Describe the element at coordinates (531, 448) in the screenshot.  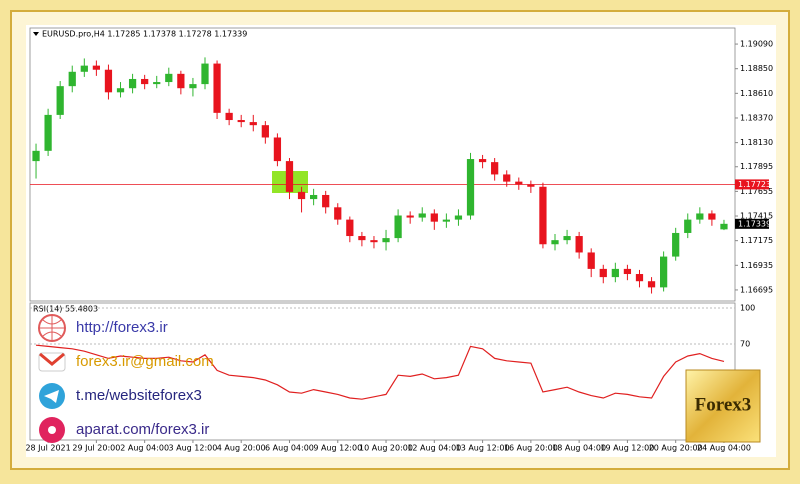
I see `x-tick-label: 16 Aug 20:00` at that location.